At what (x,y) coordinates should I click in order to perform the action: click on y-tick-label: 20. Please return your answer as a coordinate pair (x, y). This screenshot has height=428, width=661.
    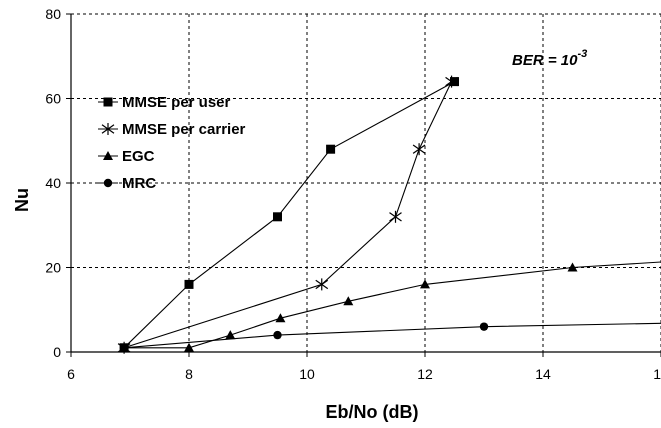
    Looking at the image, I should click on (53, 268).